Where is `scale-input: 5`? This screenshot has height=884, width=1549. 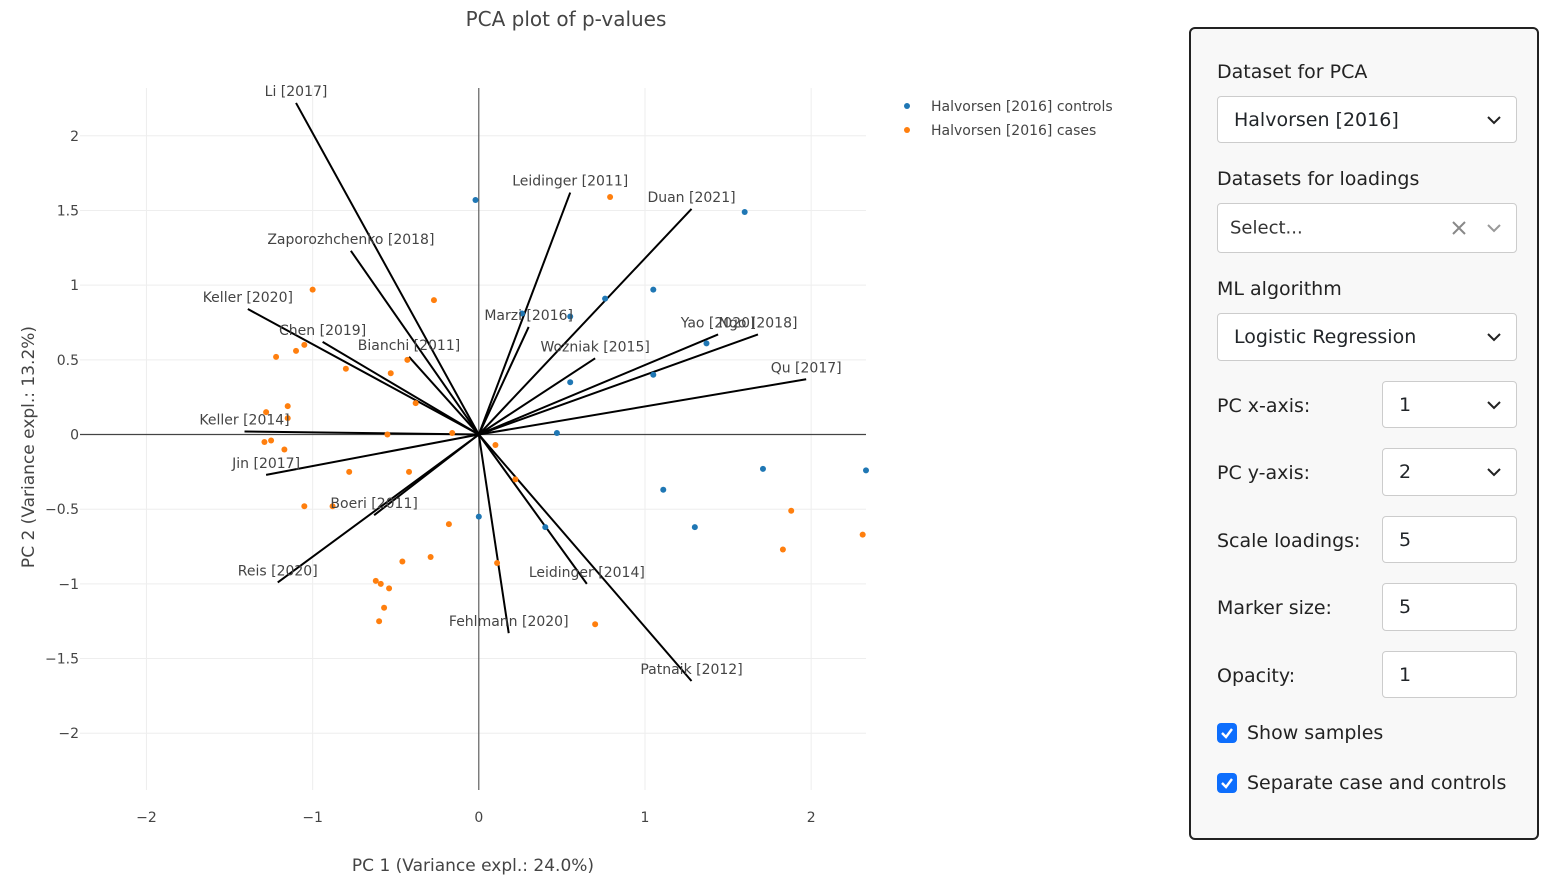 scale-input: 5 is located at coordinates (1449, 539).